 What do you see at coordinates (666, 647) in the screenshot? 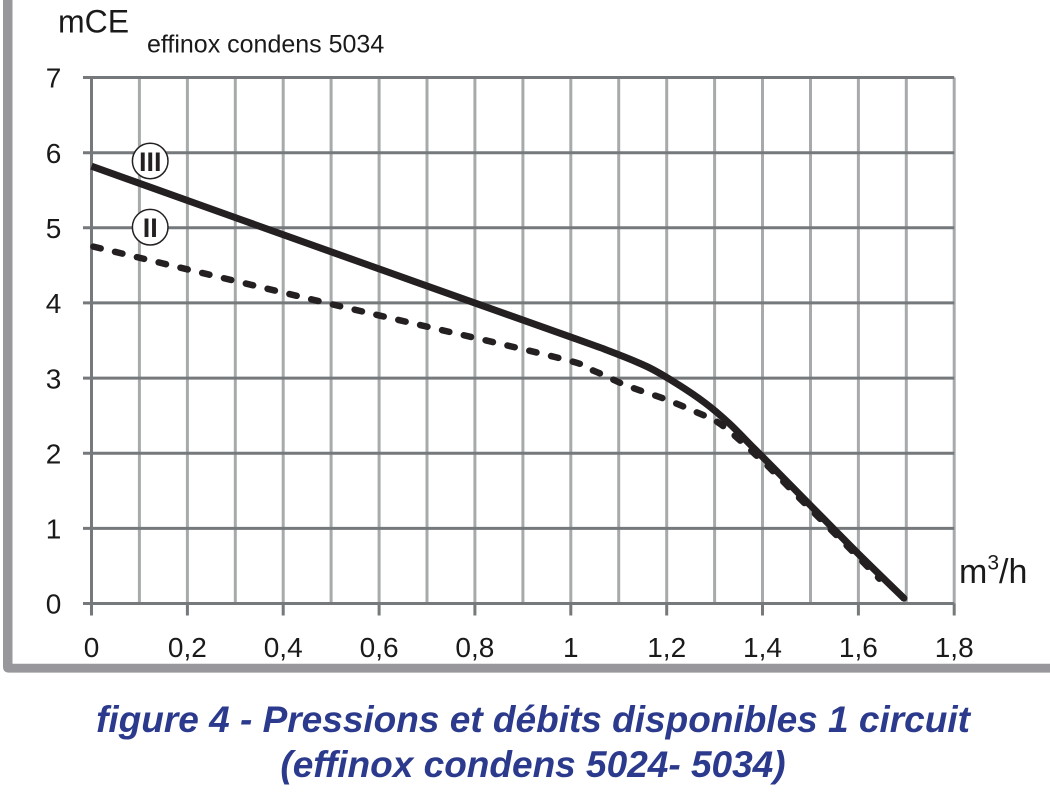
I see `svg-text: 1,2` at bounding box center [666, 647].